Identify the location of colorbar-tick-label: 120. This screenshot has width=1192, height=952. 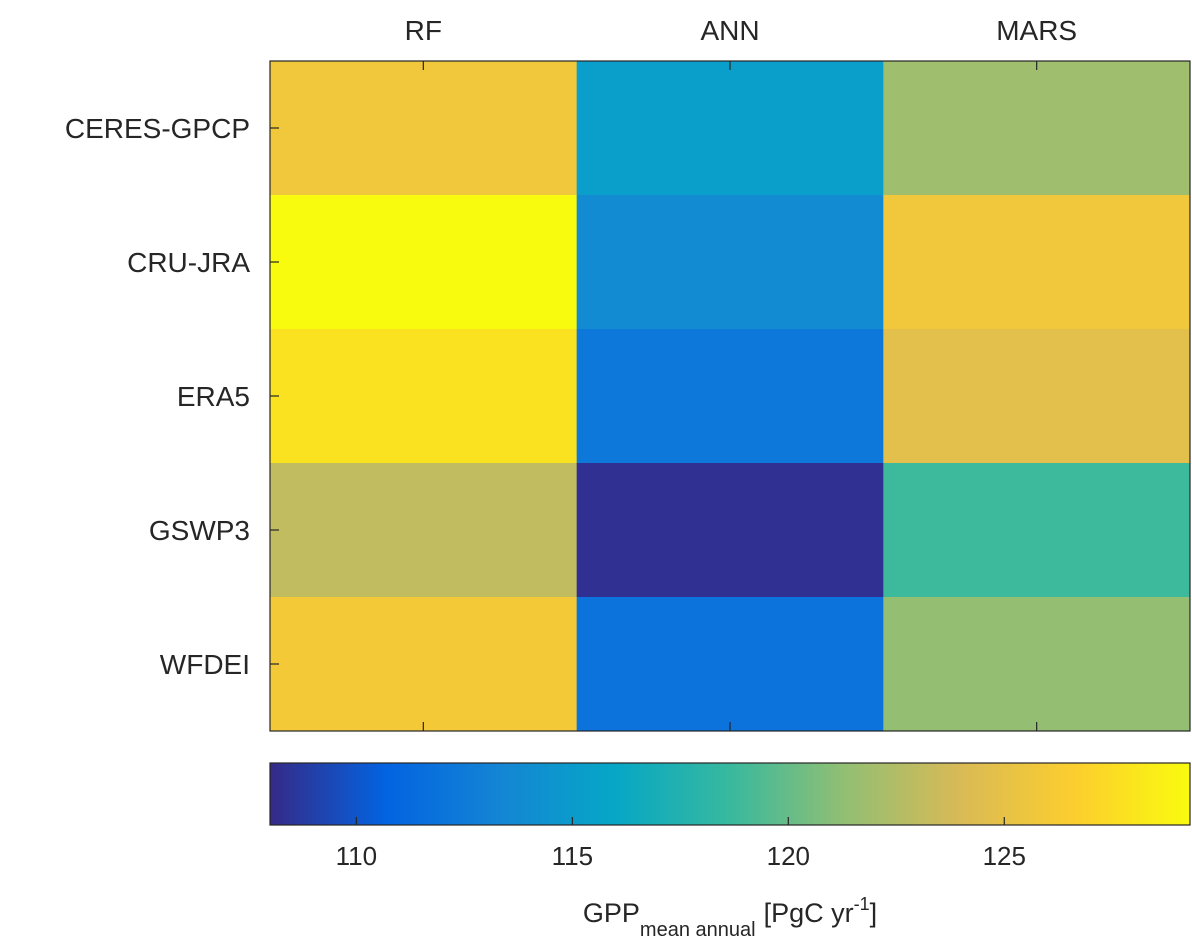
(788, 856).